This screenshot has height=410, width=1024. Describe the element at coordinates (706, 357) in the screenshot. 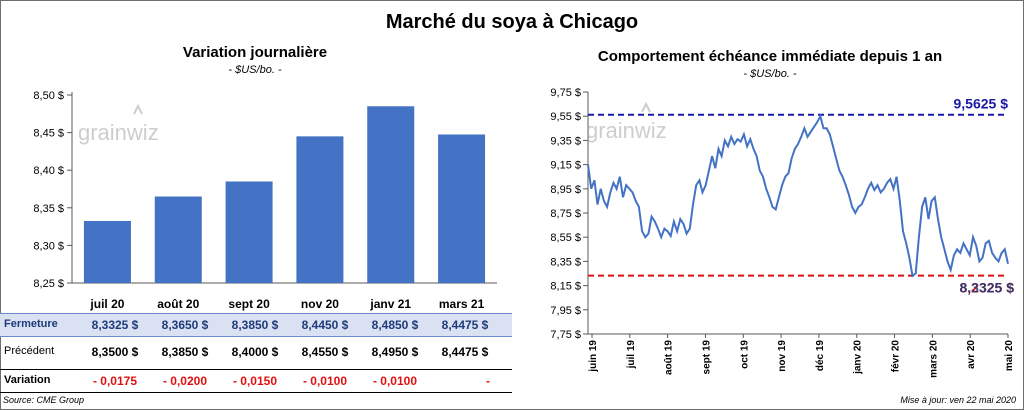

I see `x-tick-label: sept 19` at that location.